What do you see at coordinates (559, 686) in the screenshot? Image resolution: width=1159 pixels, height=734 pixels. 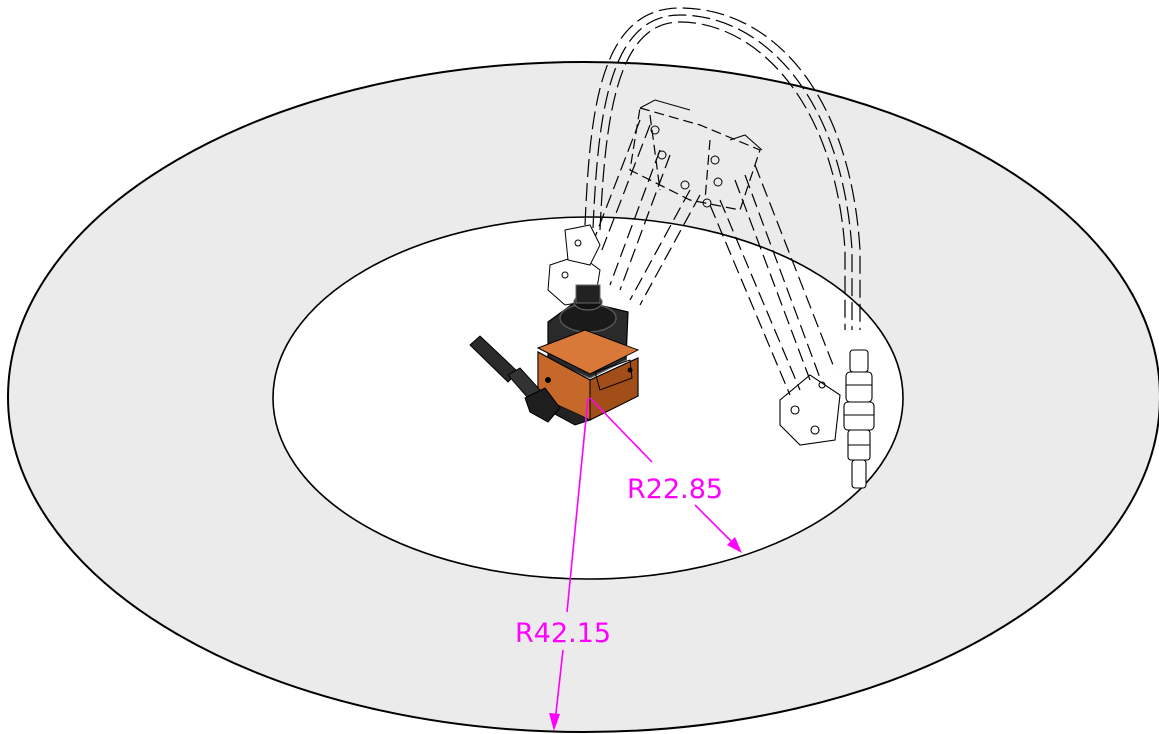 I see `outer-radius-leader-end` at bounding box center [559, 686].